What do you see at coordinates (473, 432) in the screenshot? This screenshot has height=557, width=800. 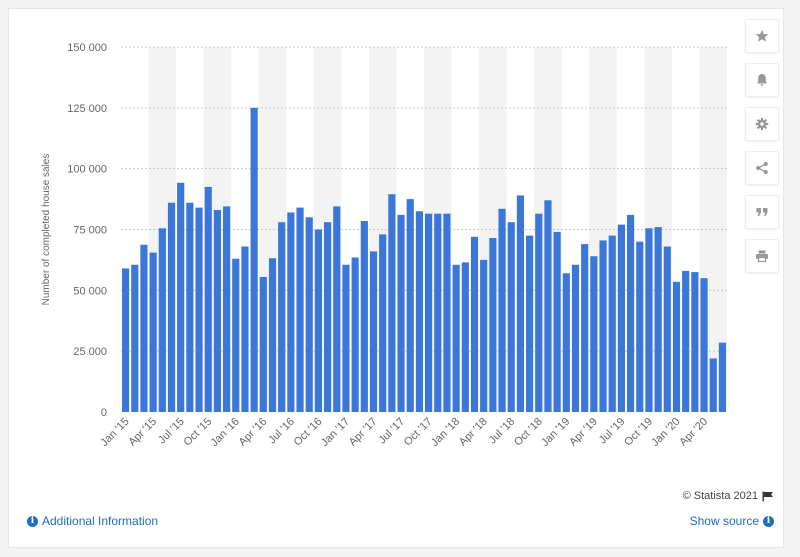 I see `x-tick-label: Apr '18` at bounding box center [473, 432].